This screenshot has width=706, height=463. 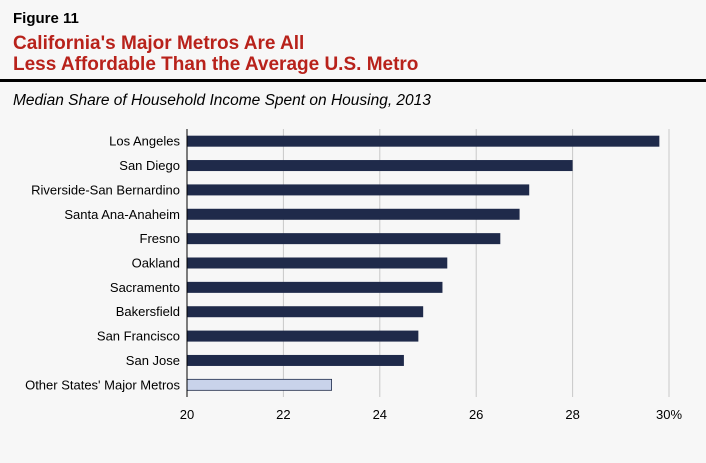 What do you see at coordinates (159, 43) in the screenshot?
I see `title-line-1: California's Major Metros Are All` at bounding box center [159, 43].